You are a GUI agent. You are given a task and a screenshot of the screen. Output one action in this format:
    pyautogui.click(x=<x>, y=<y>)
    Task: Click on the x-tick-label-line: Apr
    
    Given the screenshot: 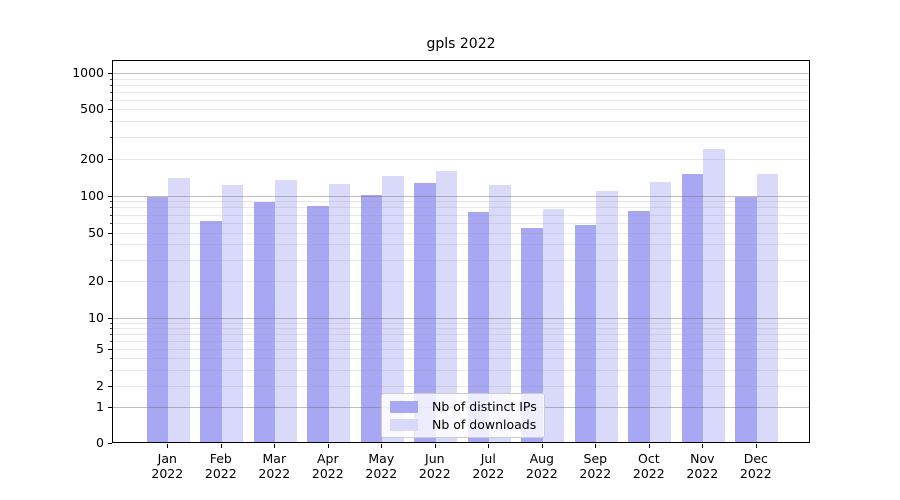 What is the action you would take?
    pyautogui.click(x=327, y=458)
    